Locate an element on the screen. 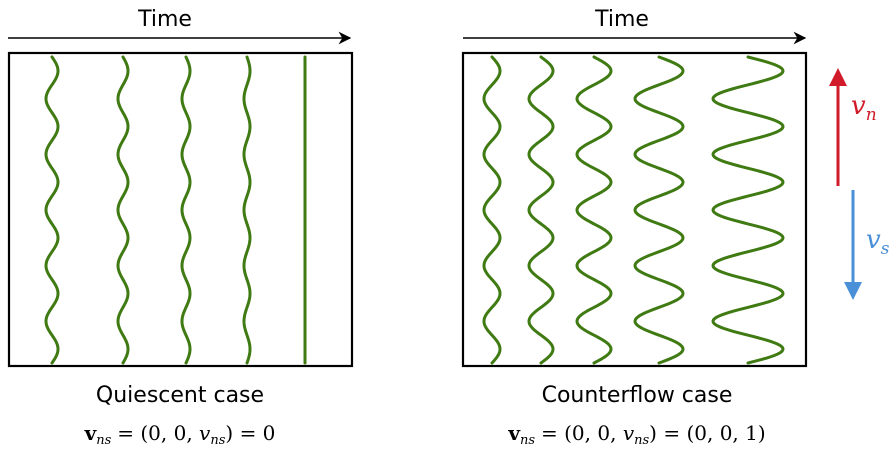 This screenshot has width=896, height=452. superfluid-velocity-label: vs is located at coordinates (878, 242).